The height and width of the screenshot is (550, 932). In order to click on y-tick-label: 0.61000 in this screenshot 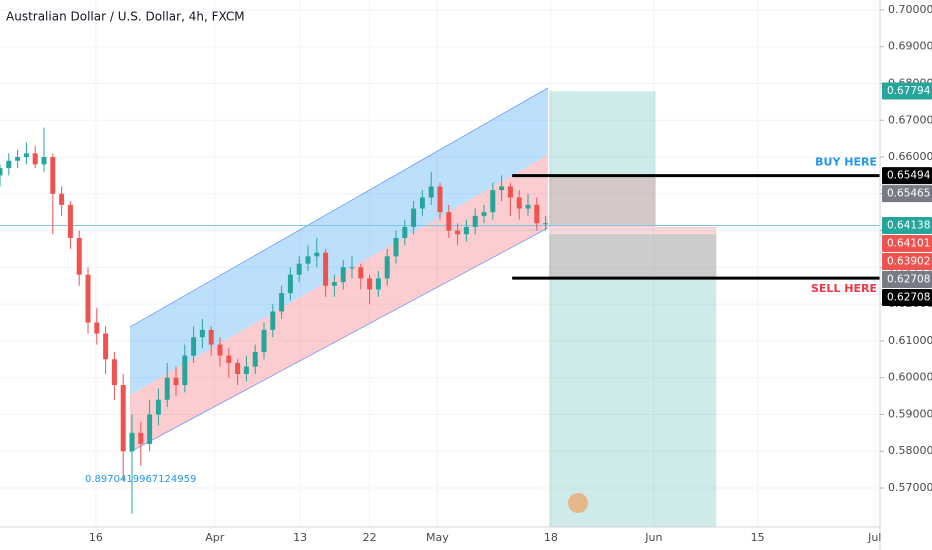, I will do `click(910, 340)`.